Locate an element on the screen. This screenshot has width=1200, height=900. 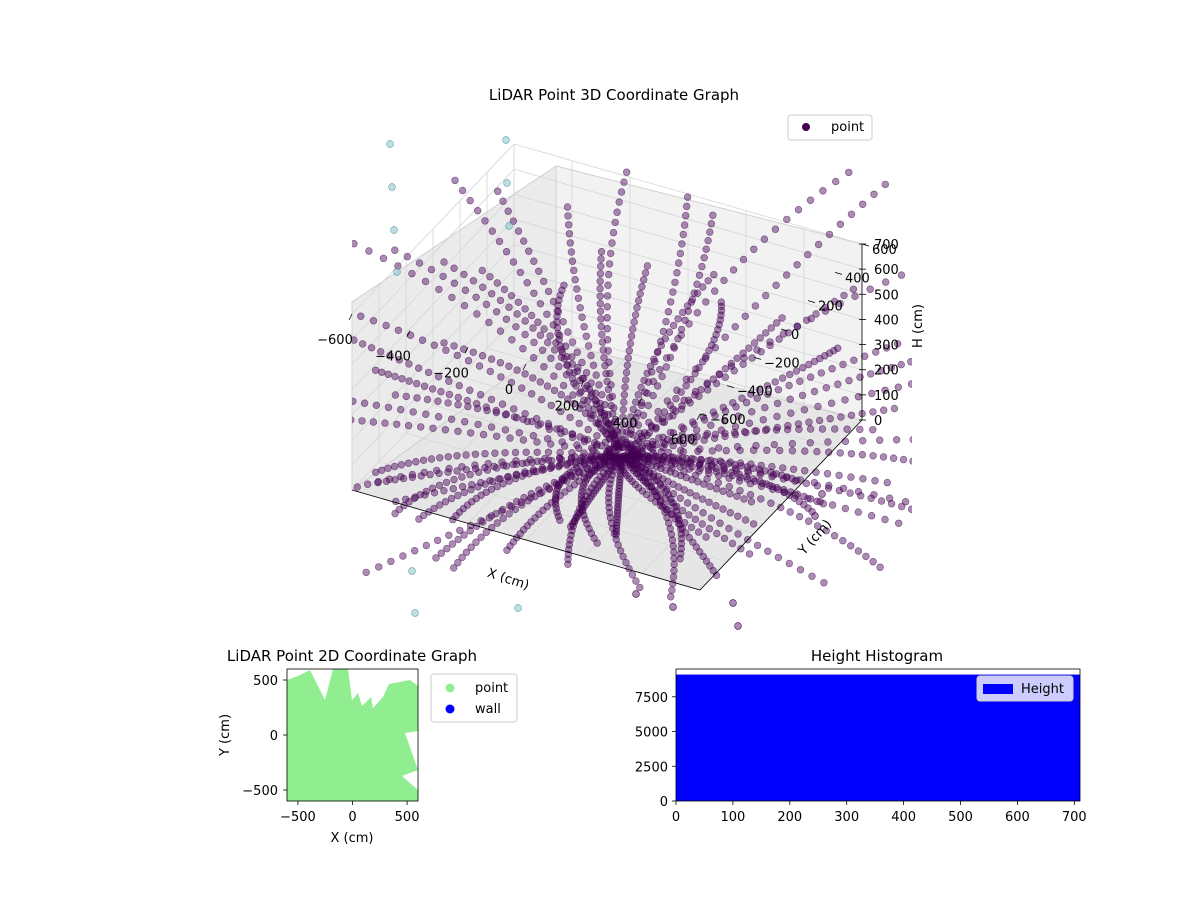
x-tick-mark is located at coordinates (524, 367).